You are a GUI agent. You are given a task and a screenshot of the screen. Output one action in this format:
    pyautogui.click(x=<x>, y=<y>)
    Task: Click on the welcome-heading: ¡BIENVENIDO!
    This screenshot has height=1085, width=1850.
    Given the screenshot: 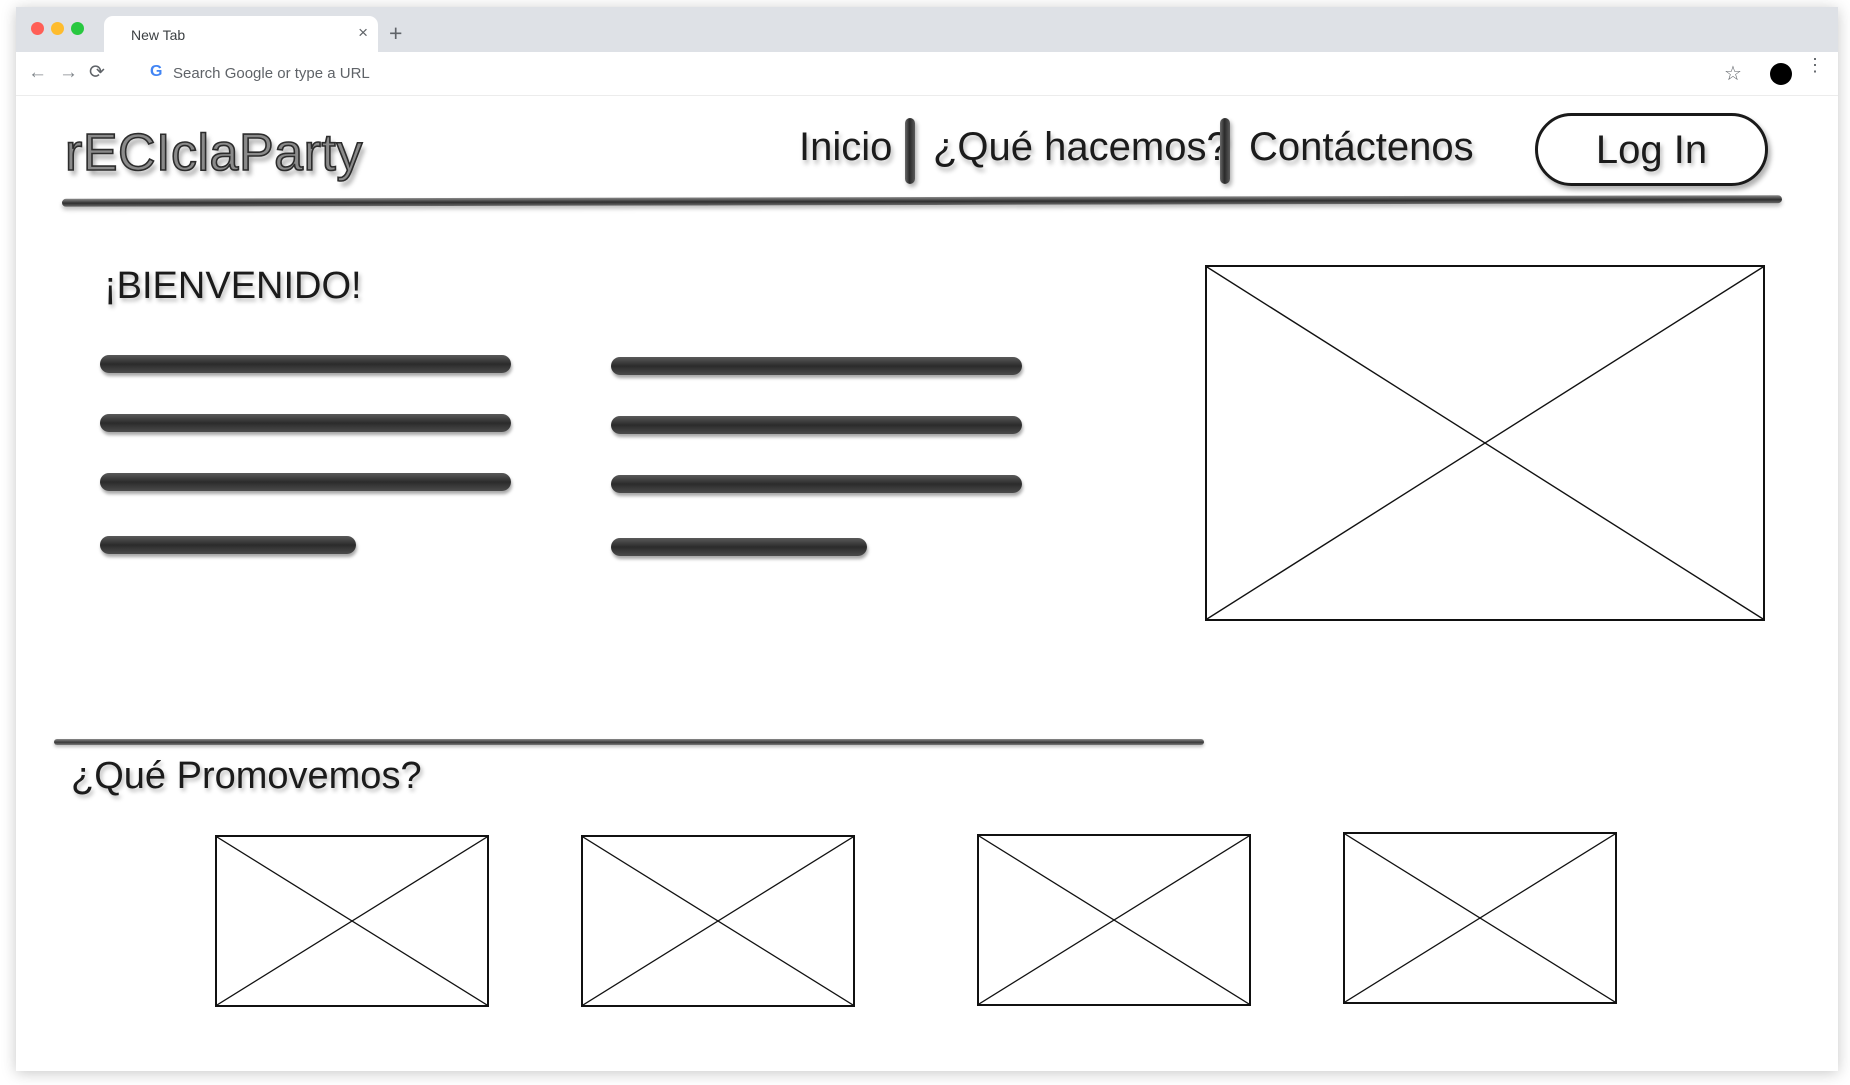 What is the action you would take?
    pyautogui.click(x=233, y=286)
    